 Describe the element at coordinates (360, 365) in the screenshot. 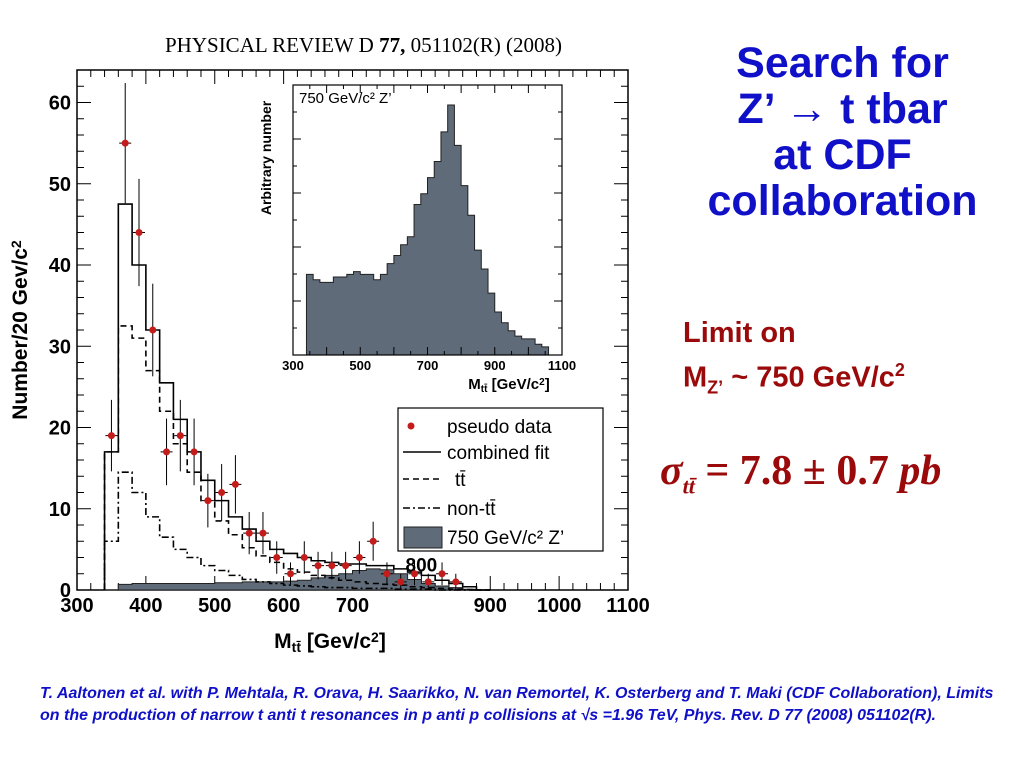

I see `inset-x-tick-label: 500` at that location.